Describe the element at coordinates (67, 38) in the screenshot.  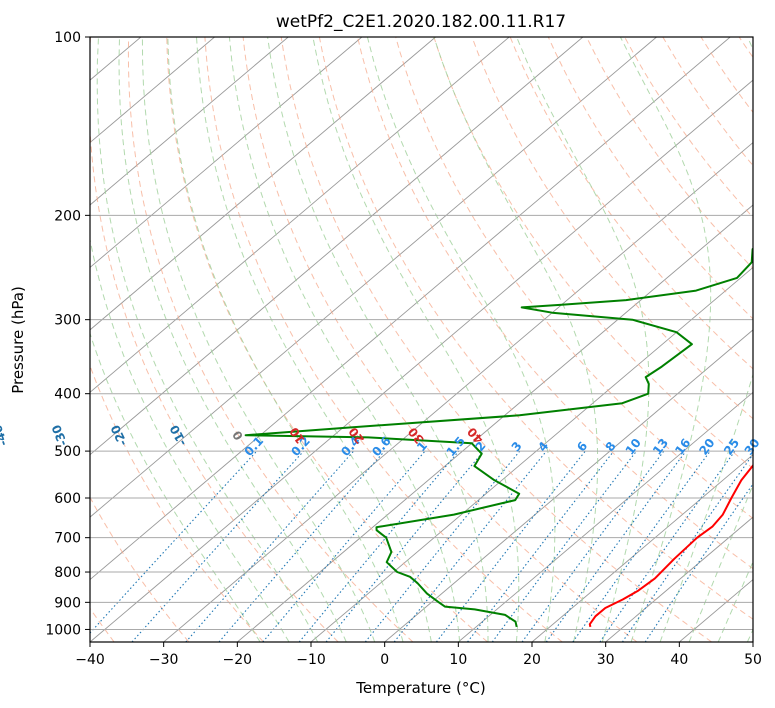
I see `y-tick-label: 100` at that location.